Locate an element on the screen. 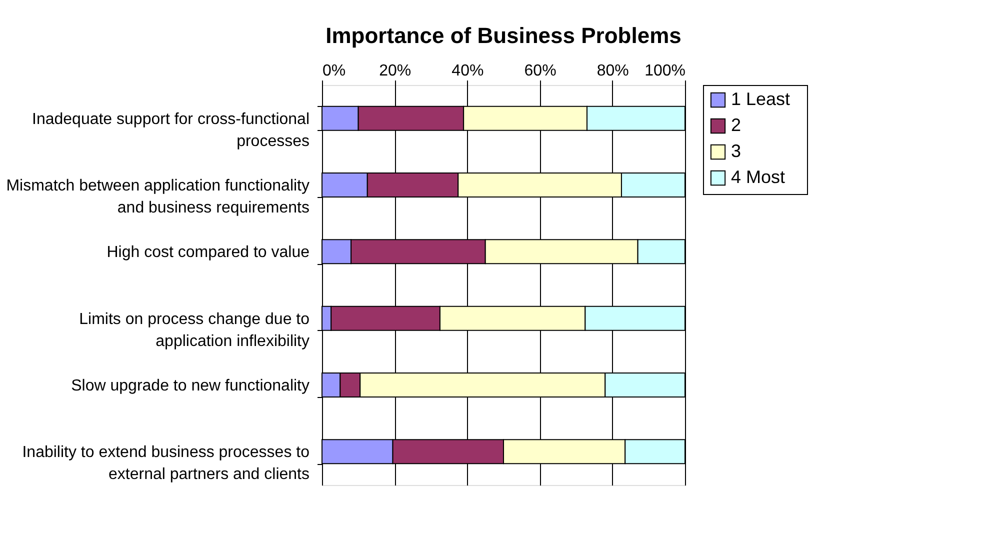 This screenshot has height=554, width=986. x-tick-label: 60% is located at coordinates (540, 71).